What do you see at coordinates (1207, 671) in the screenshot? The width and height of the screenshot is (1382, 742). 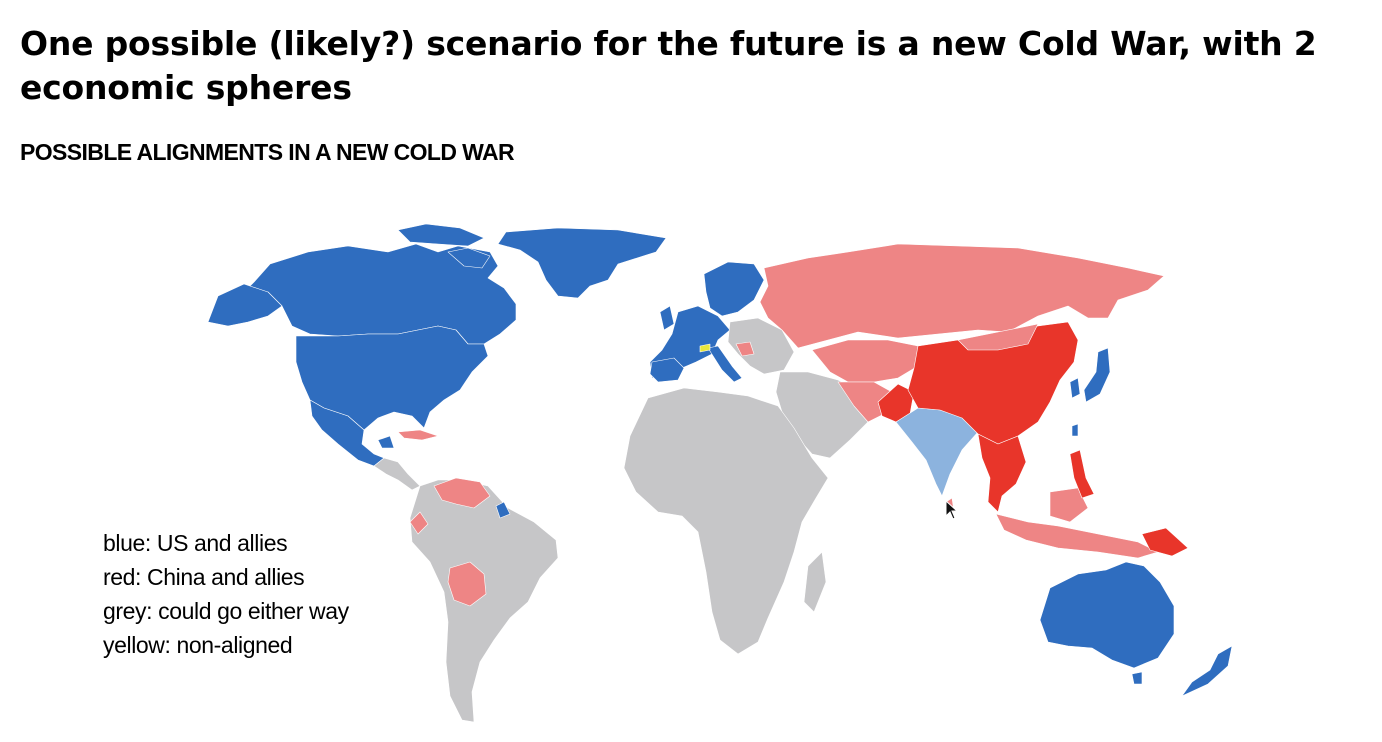 I see `region-new-zealand` at bounding box center [1207, 671].